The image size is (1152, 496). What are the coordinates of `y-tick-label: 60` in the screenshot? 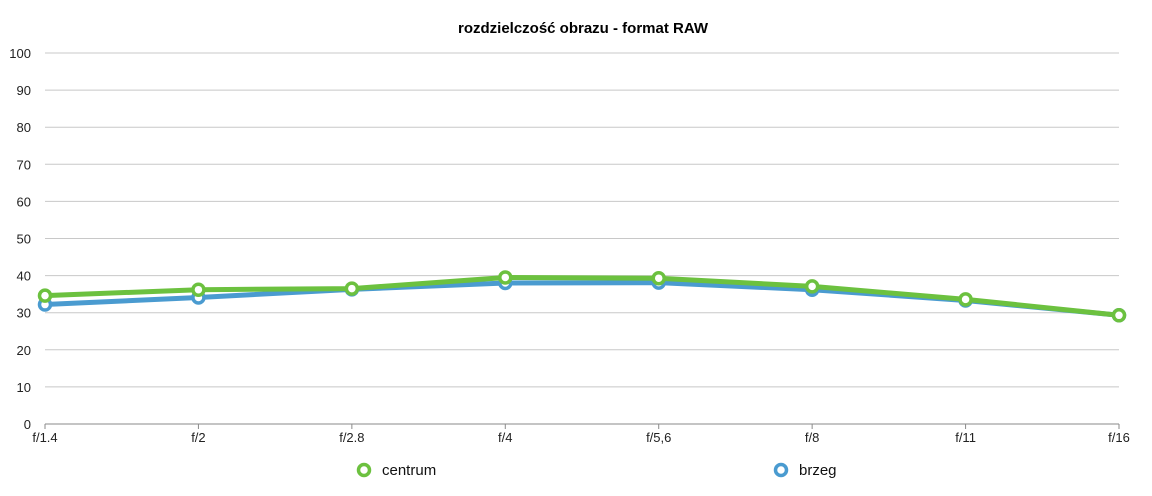 It's located at (24, 201).